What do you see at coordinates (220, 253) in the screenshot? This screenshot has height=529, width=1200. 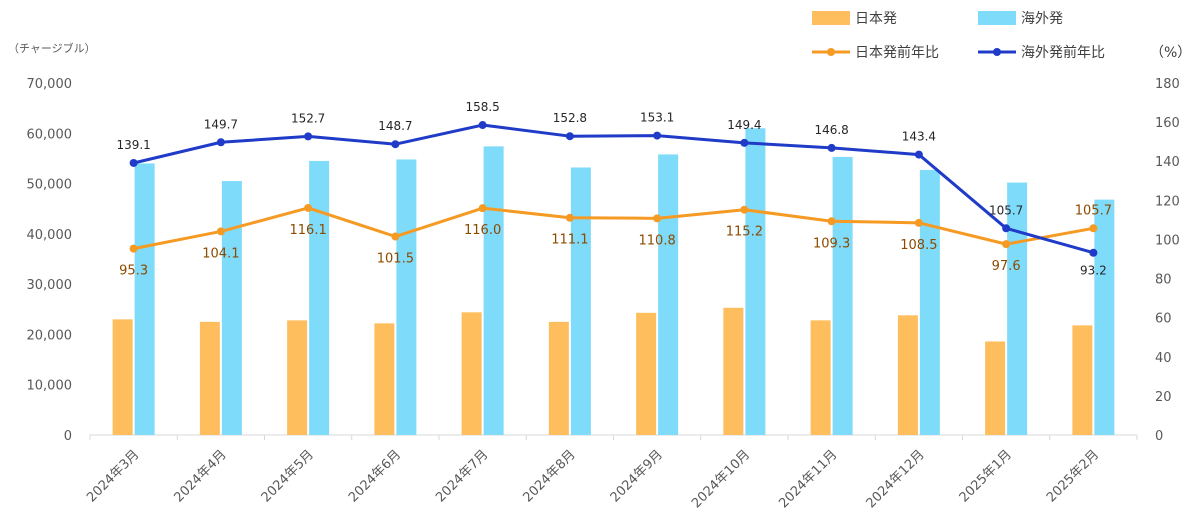 I see `japan-yoy-label: 104.1` at bounding box center [220, 253].